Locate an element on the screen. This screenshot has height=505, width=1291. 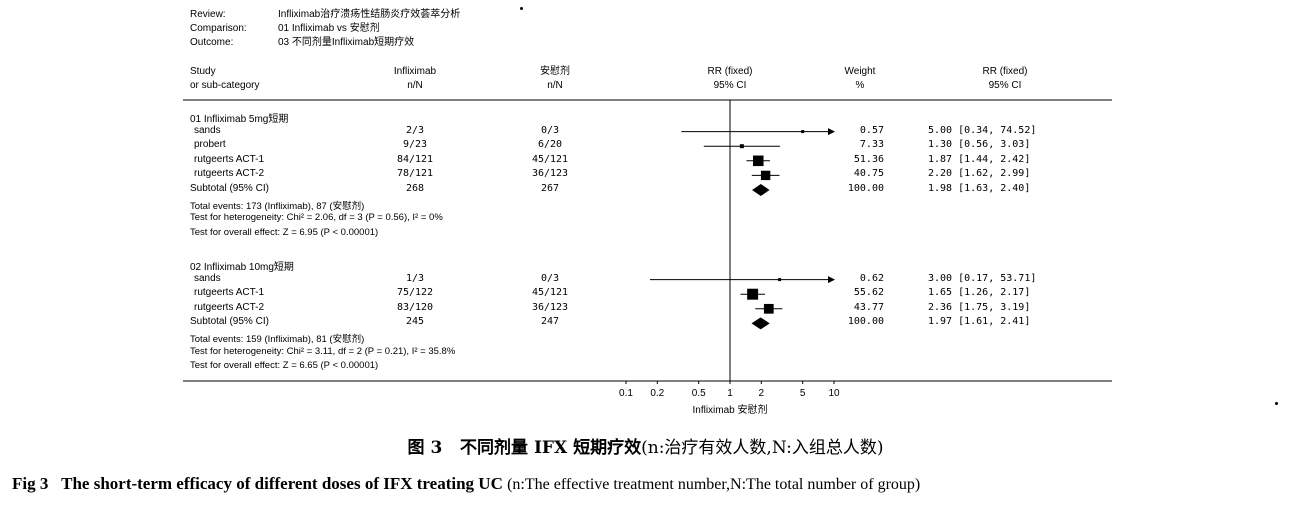
study-ci: 5.00 [0.34, 74.52] is located at coordinates (982, 130).